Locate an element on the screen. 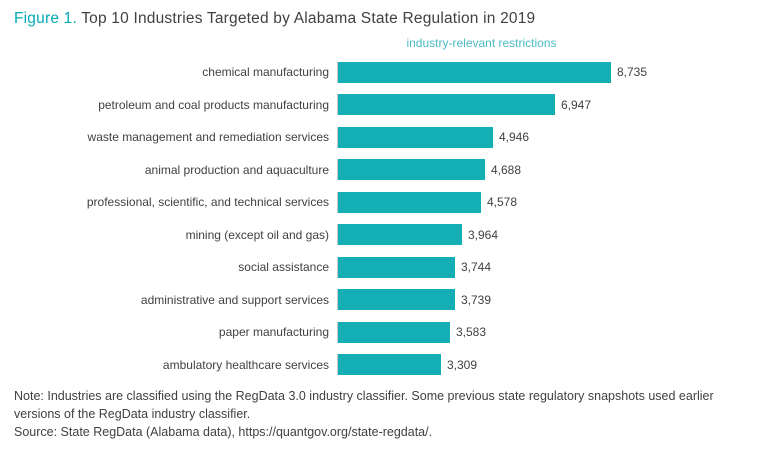 The width and height of the screenshot is (768, 451). category-label: administrative and support services is located at coordinates (234, 299).